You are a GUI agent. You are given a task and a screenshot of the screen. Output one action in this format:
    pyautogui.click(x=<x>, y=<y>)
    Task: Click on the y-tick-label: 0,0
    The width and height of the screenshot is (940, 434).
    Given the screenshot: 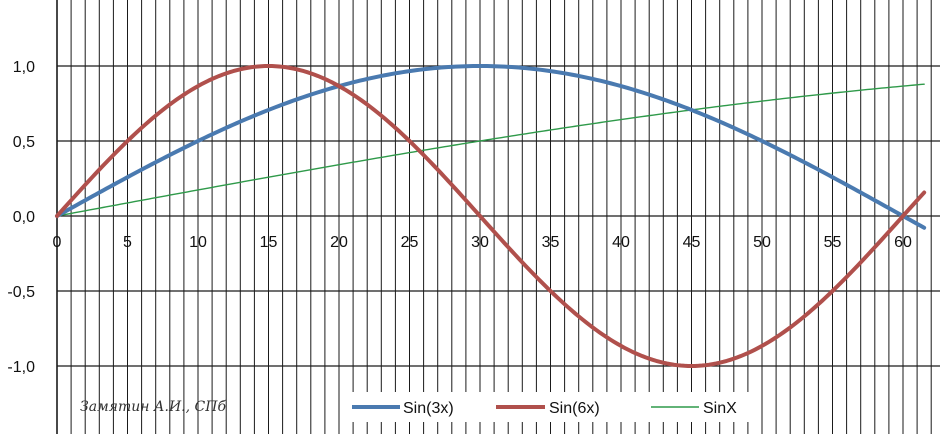 What is the action you would take?
    pyautogui.click(x=24, y=217)
    